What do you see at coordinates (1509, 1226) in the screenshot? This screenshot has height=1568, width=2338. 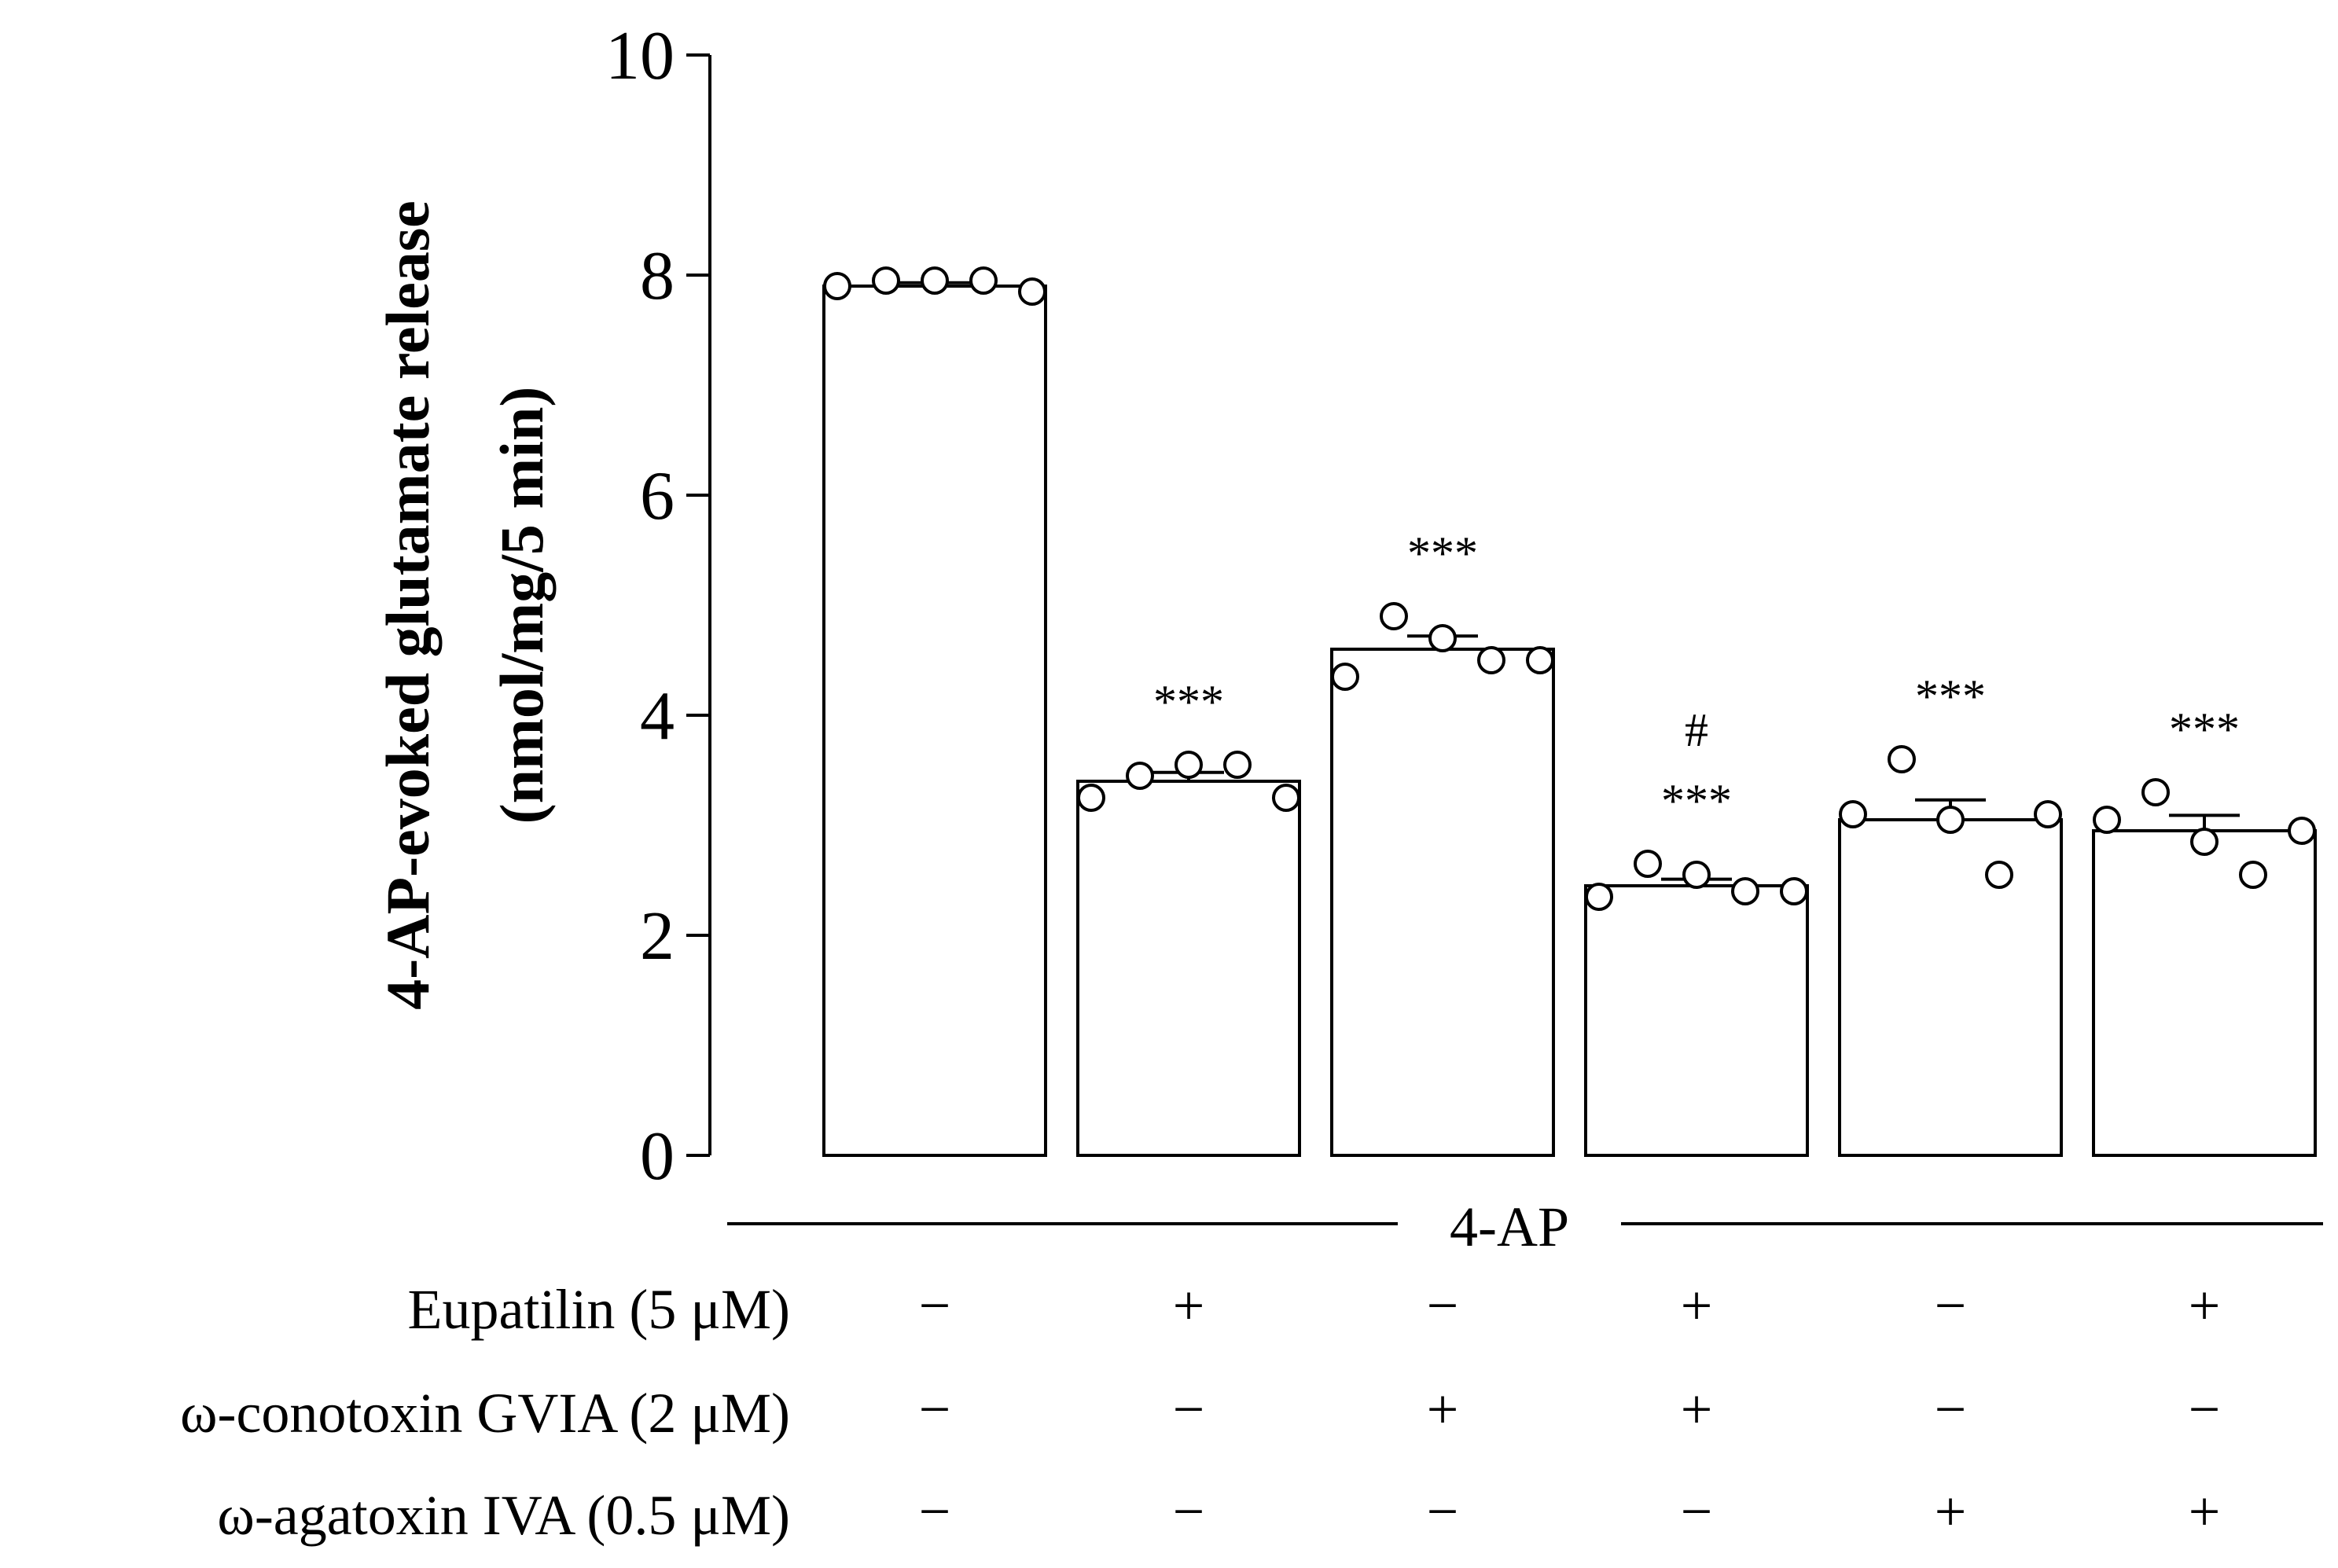 I see `group-label: 4-AP` at bounding box center [1509, 1226].